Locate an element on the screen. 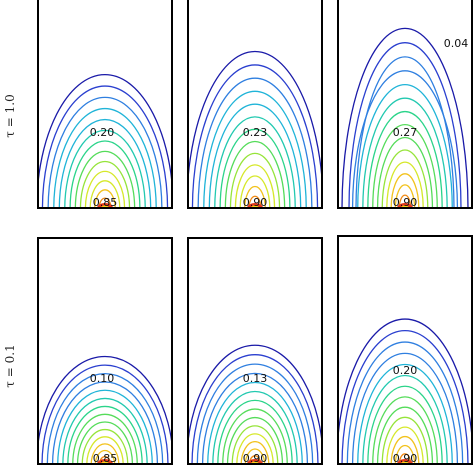 Image resolution: width=474 pixels, height=474 pixels. contour-label-middle: 0.13 is located at coordinates (255, 378).